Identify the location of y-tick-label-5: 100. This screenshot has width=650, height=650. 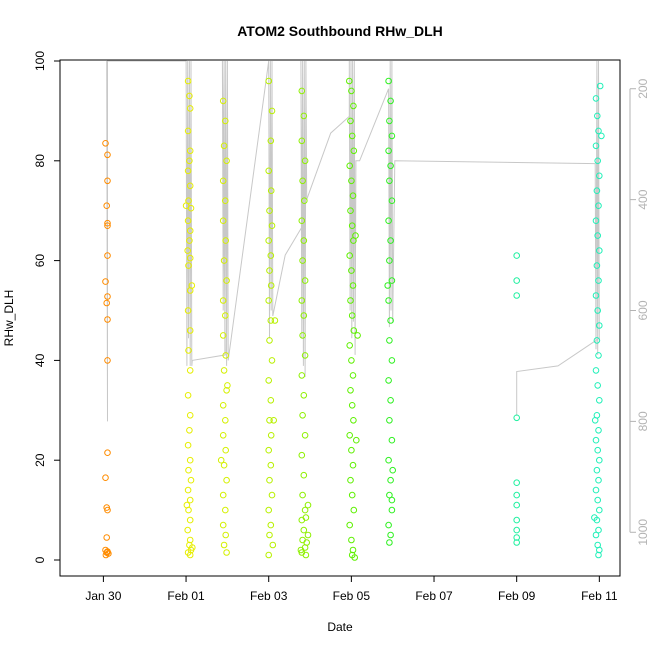
(40, 61).